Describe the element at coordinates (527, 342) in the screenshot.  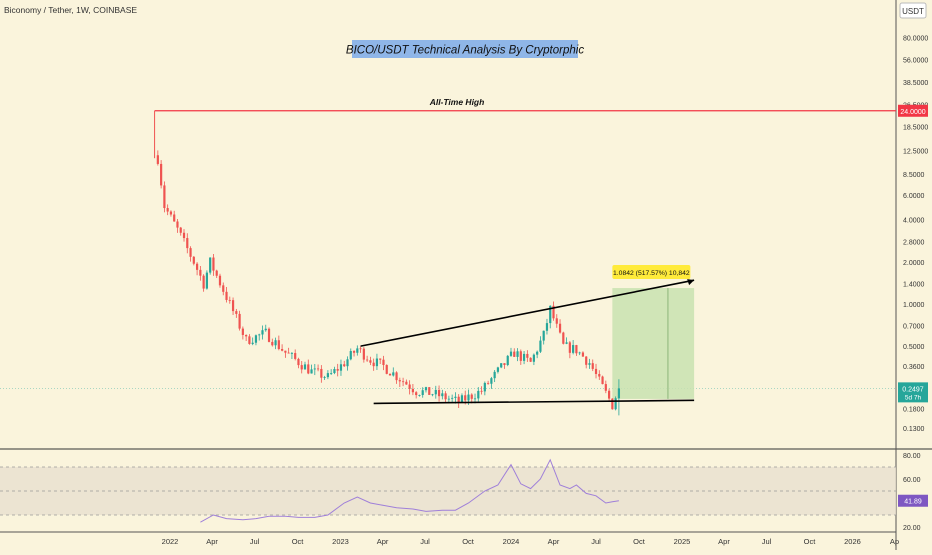
I see `channel-lines` at that location.